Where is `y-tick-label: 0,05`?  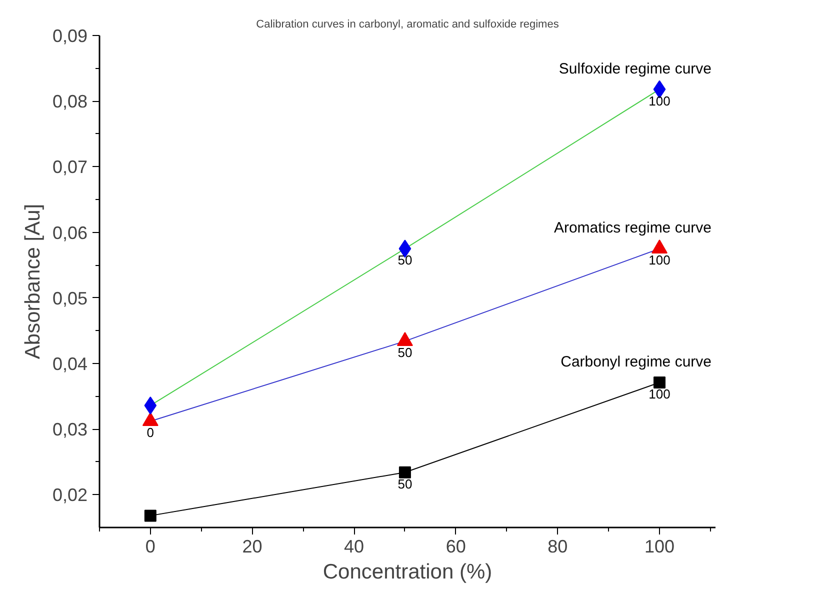
y-tick-label: 0,05 is located at coordinates (70, 298).